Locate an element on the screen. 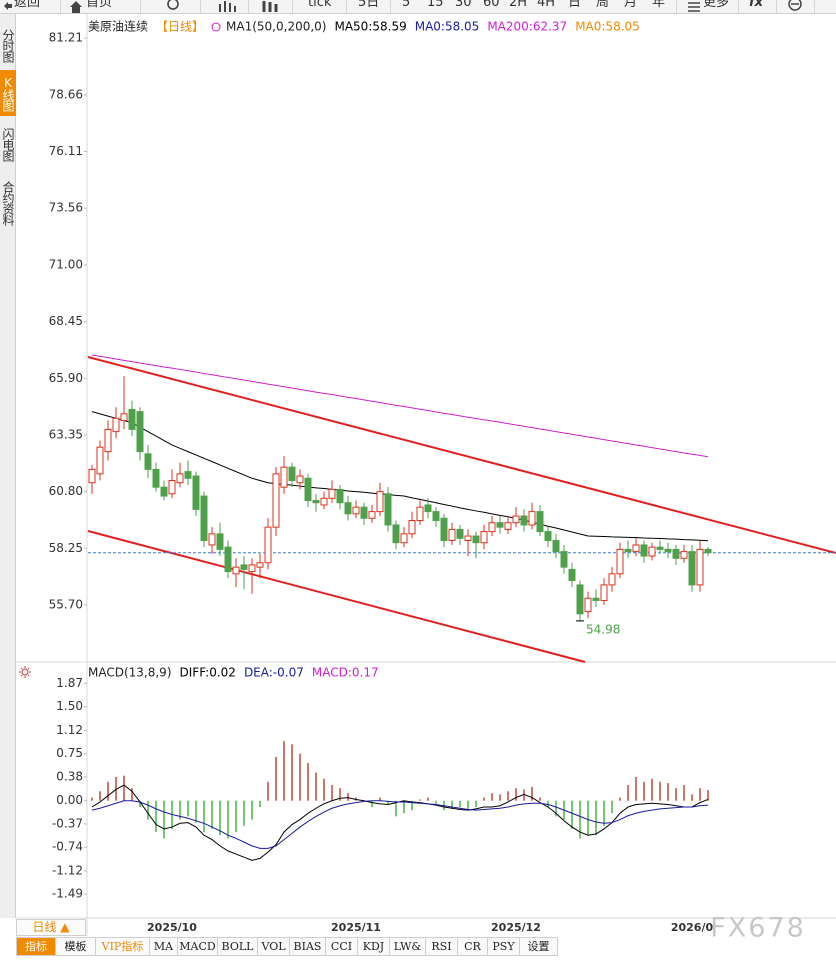  y-tick-label: 0.38 is located at coordinates (69, 776).